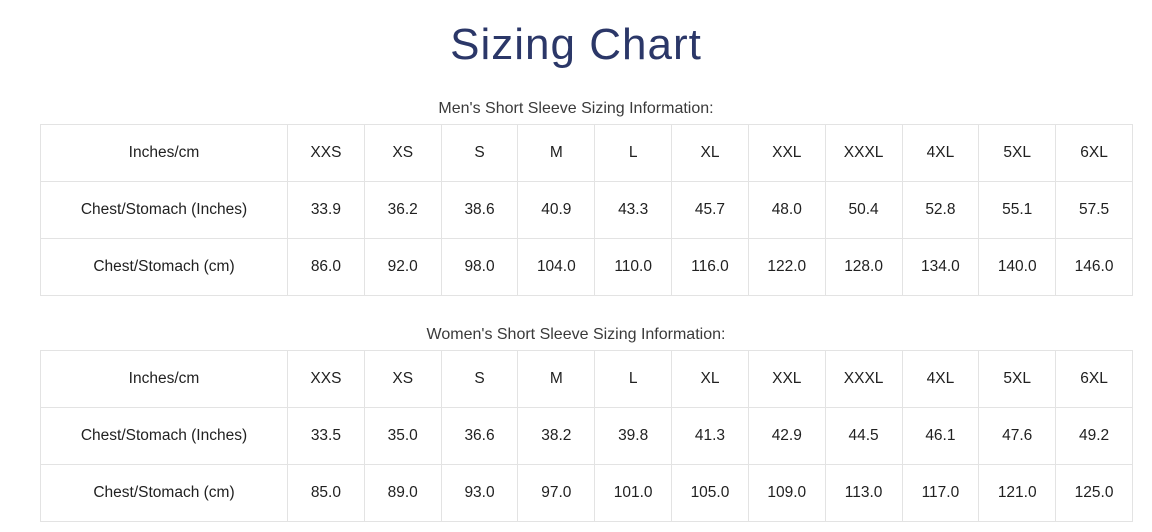  What do you see at coordinates (402, 436) in the screenshot?
I see `measurement-value-cell: 35.0` at bounding box center [402, 436].